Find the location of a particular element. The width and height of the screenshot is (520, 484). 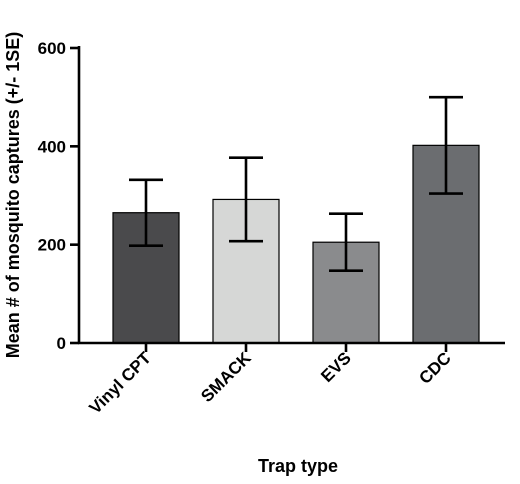

error-bar-vinyl-cpt is located at coordinates (146, 212).